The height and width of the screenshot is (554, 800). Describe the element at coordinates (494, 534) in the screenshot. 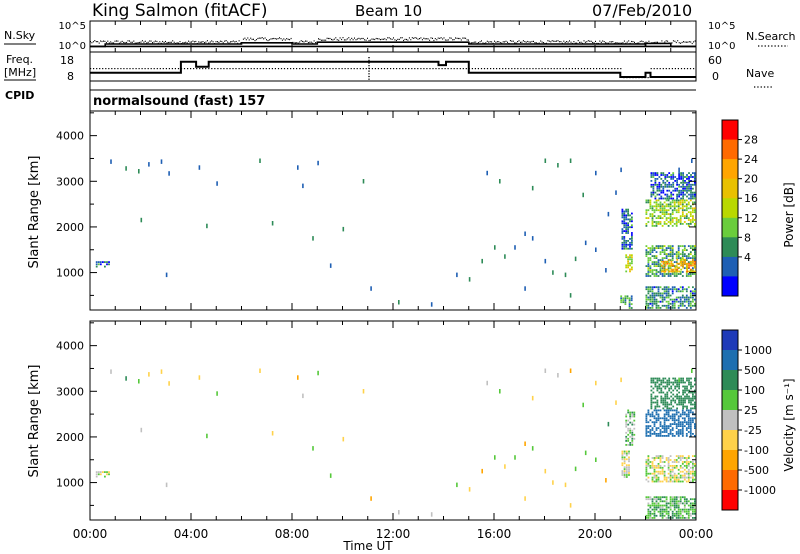

I see `x-tick-label: 16:00` at that location.